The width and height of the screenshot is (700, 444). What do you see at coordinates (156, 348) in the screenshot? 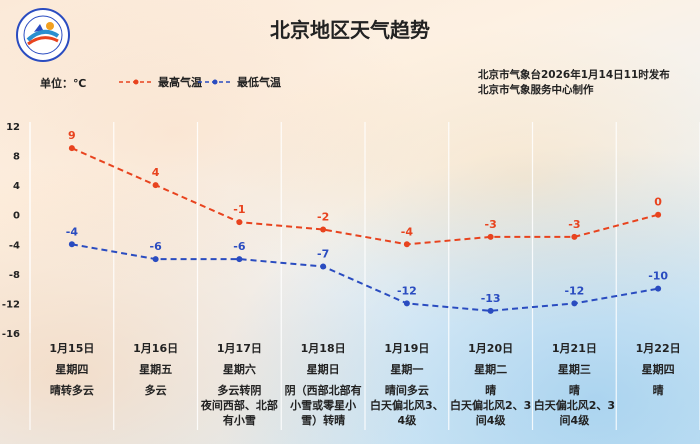
I see `x-tick-date: 1月16日` at bounding box center [156, 348].